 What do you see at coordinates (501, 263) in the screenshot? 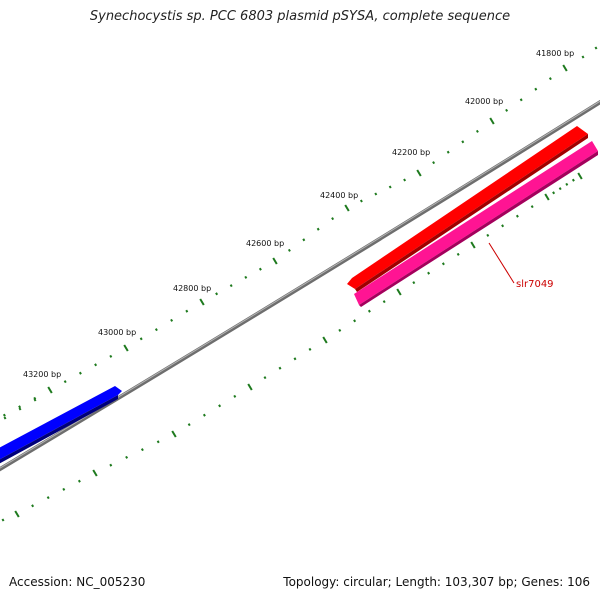
I see `gene-label-leader-line` at bounding box center [501, 263].